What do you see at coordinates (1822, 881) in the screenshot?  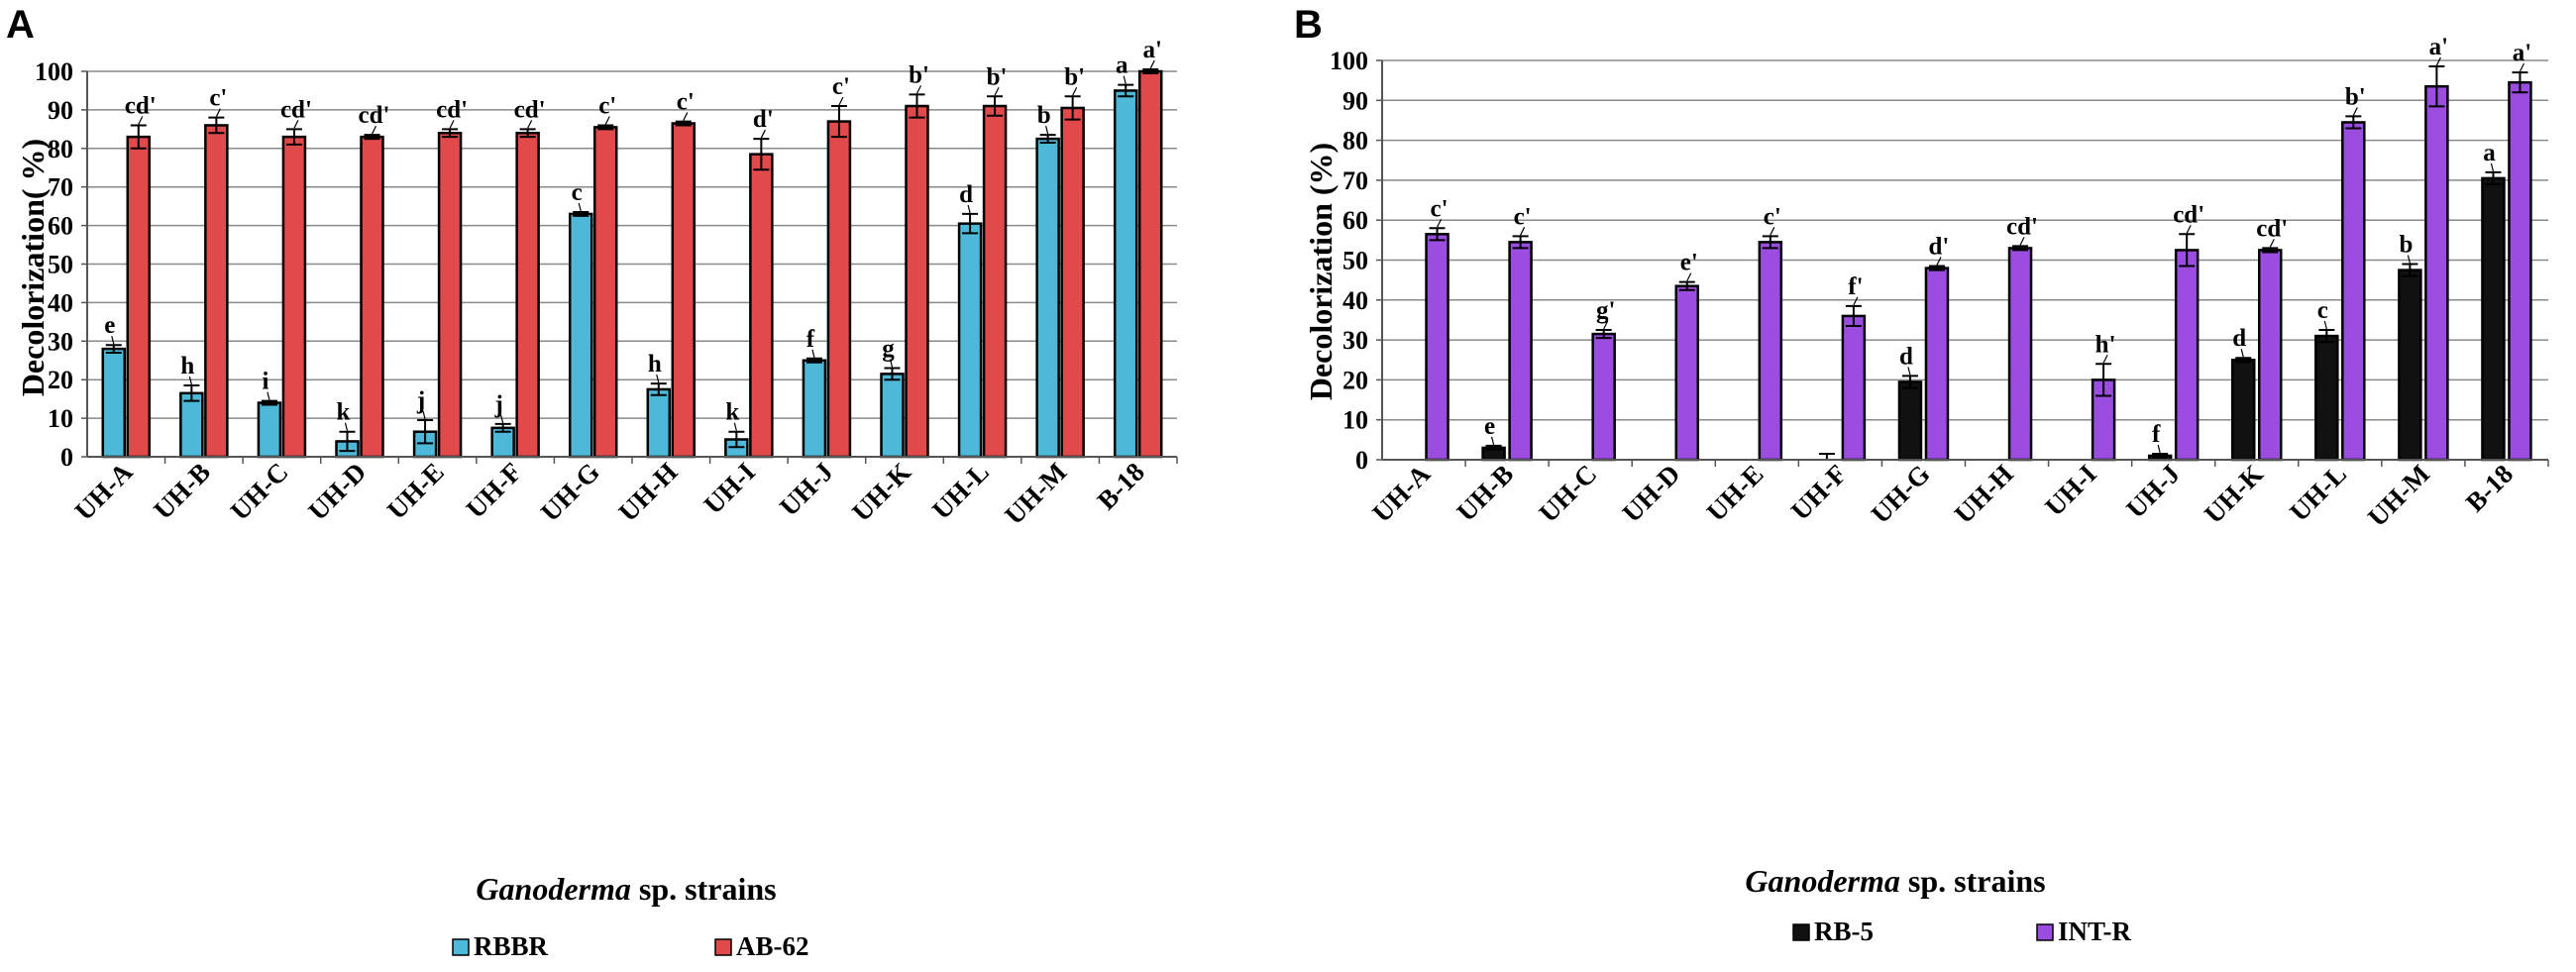 I see `panel-b-x-axis-title-italic: Ganoderma` at bounding box center [1822, 881].